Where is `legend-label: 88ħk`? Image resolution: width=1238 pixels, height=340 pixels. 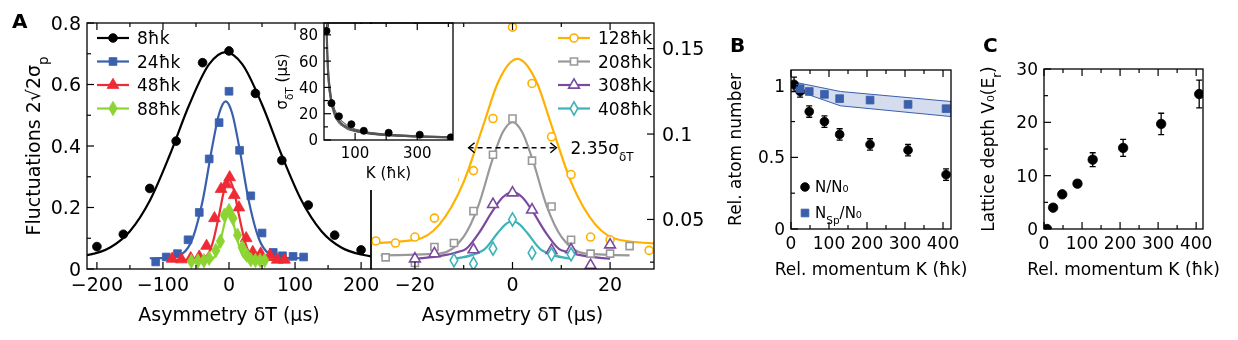
legend-label: 88ħk is located at coordinates (159, 108).